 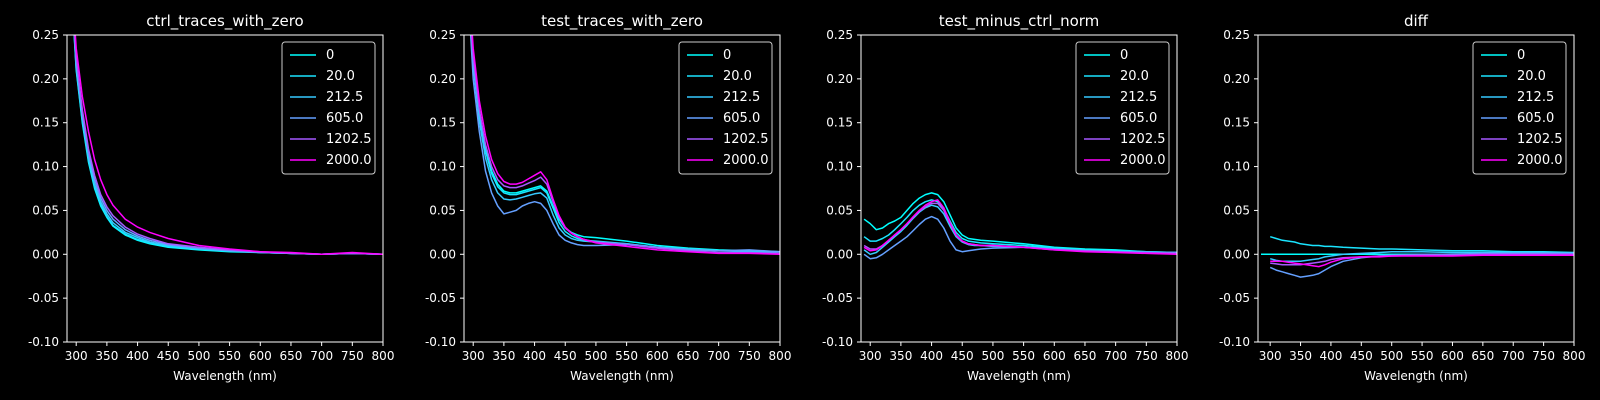 I want to click on series-line-1202.5, so click(x=228, y=145).